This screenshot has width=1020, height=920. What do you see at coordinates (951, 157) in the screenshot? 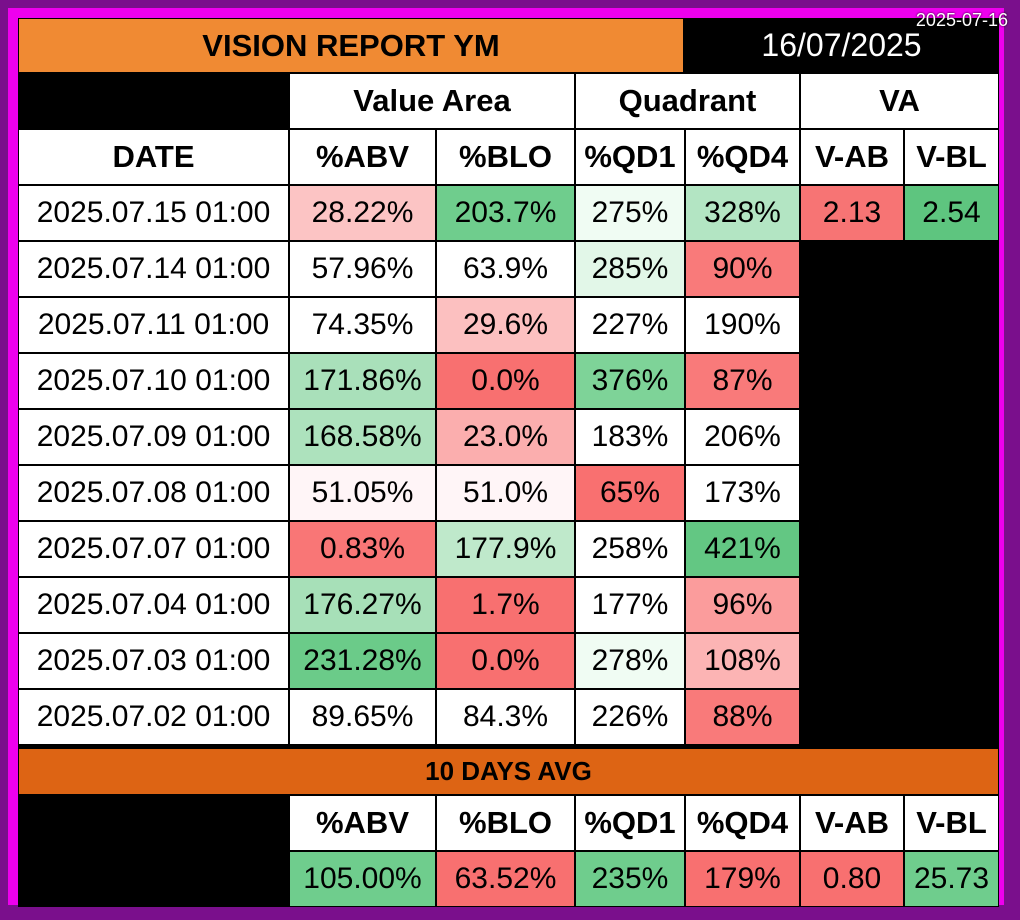
I see `col-header-vbl: V-BL` at bounding box center [951, 157].